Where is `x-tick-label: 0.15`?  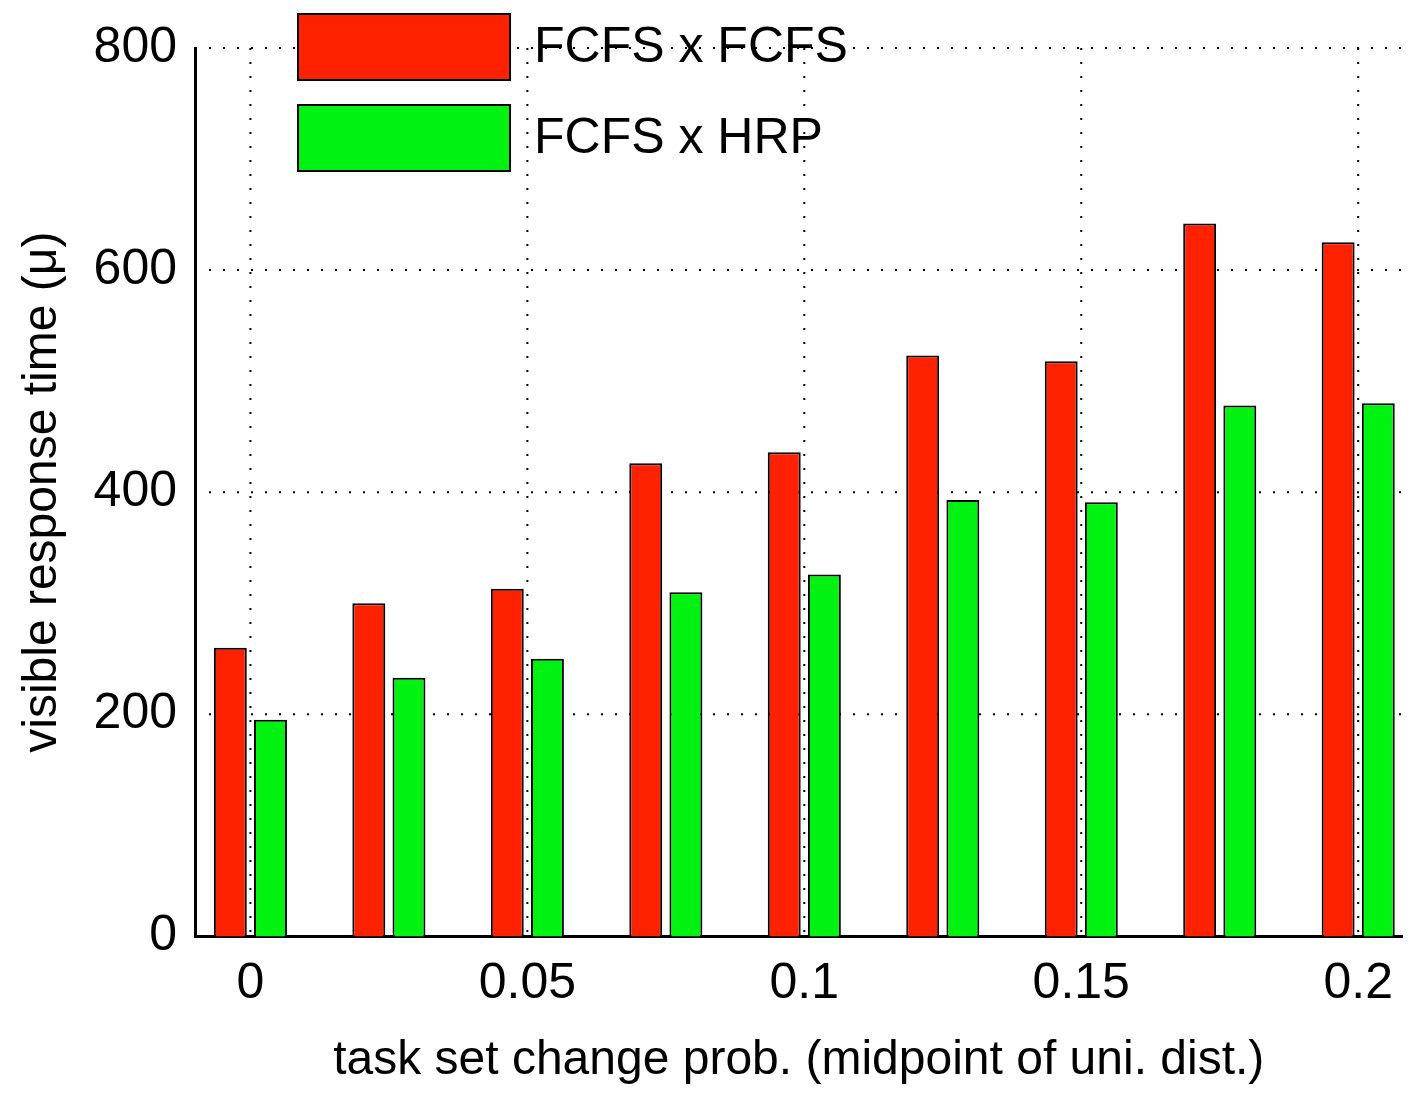
x-tick-label: 0.15 is located at coordinates (1081, 981).